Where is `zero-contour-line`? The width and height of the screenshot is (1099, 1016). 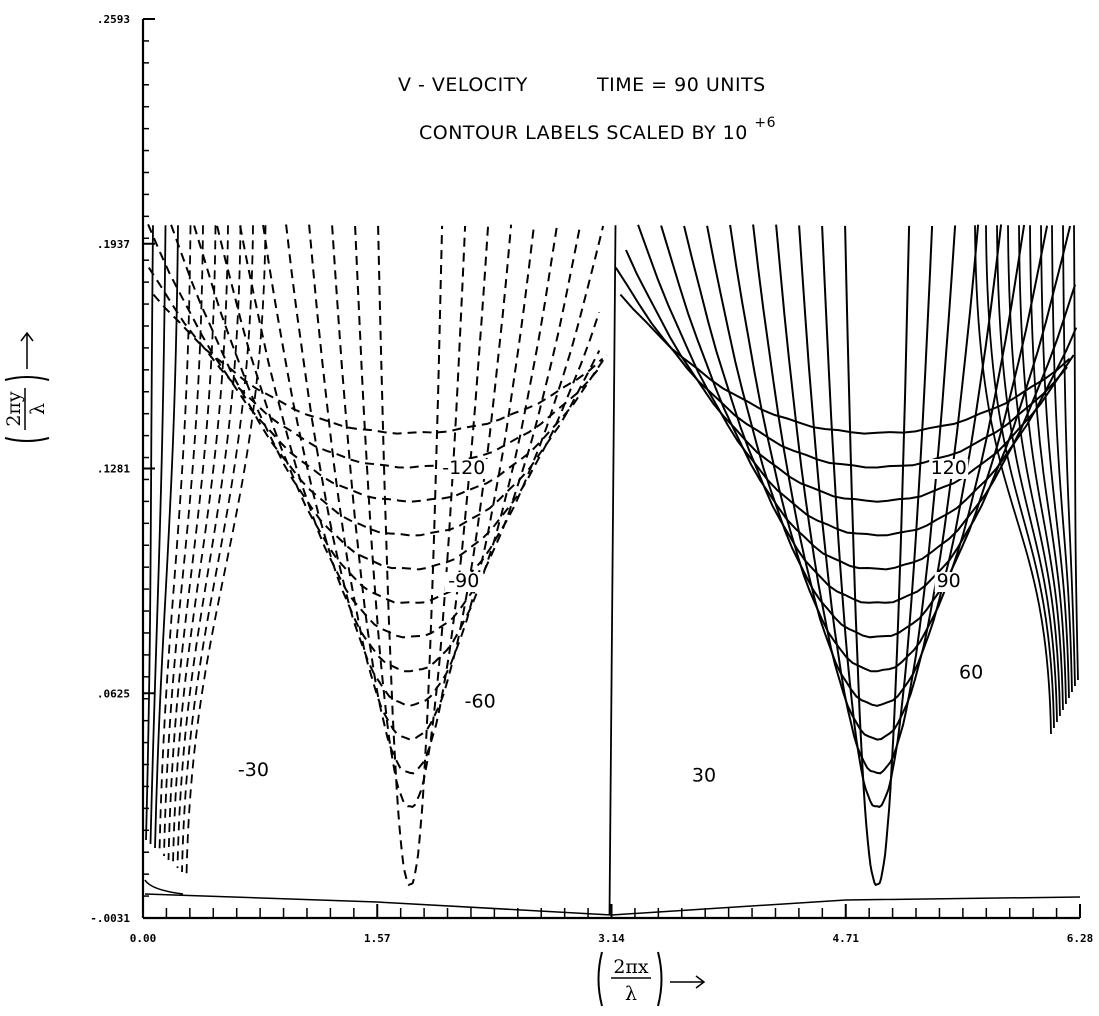 zero-contour-line is located at coordinates (612, 570).